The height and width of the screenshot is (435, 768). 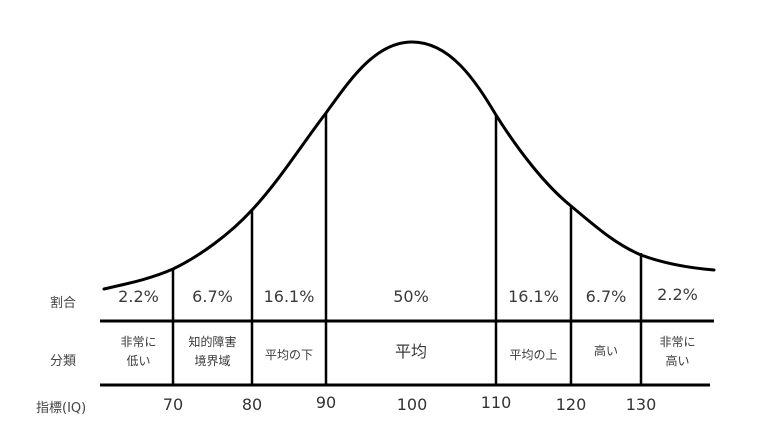 What do you see at coordinates (410, 351) in the screenshot?
I see `category-average: 平均` at bounding box center [410, 351].